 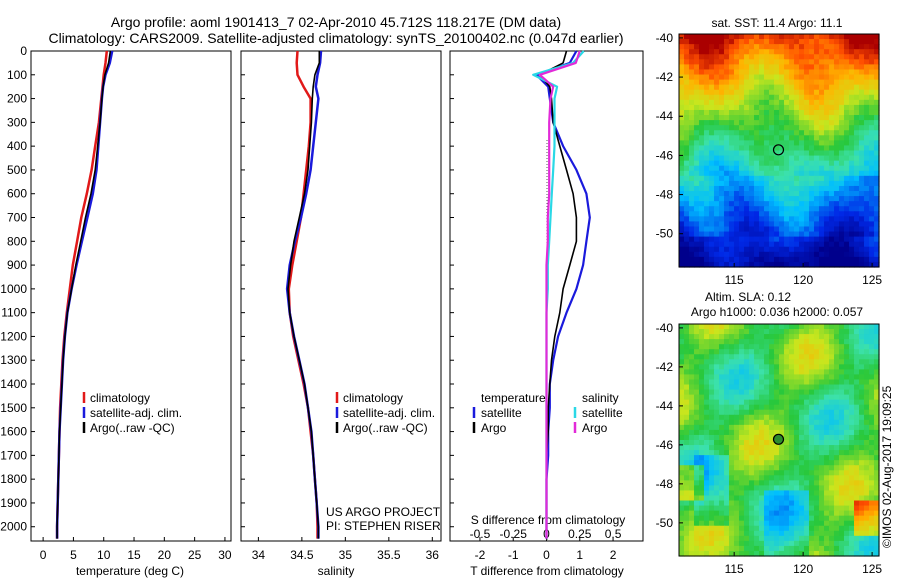 I want to click on sst-map-frame, so click(x=779, y=150).